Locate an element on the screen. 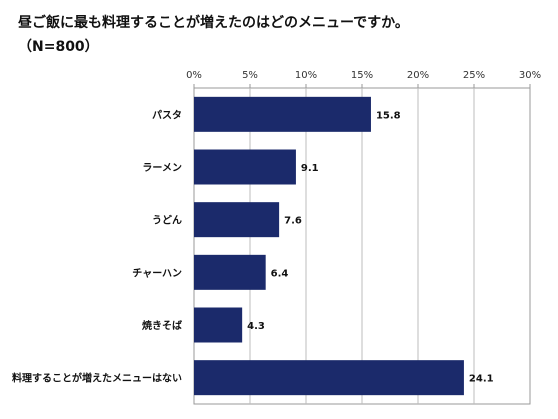 The height and width of the screenshot is (419, 558). data-label: 4.3 is located at coordinates (256, 326).